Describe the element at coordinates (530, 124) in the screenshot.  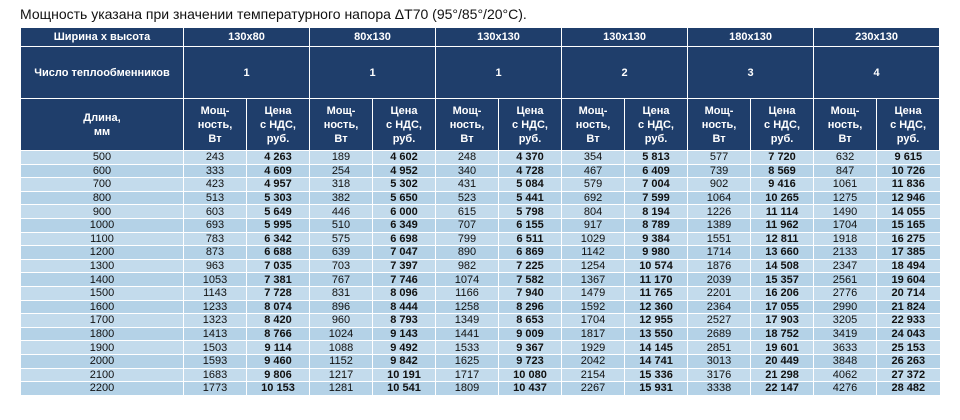
I see `price-header: Цена с НДС, руб.` at that location.